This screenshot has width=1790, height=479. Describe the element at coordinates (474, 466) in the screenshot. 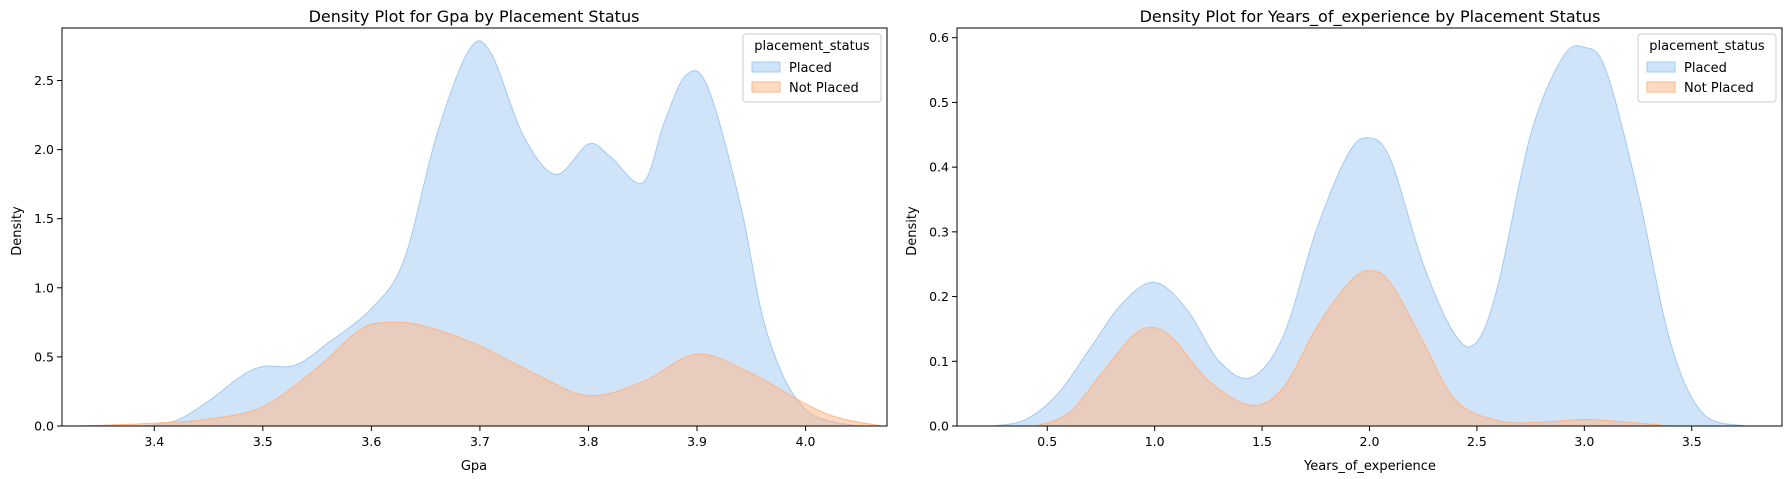

I see `x-axis-label: Gpa` at that location.